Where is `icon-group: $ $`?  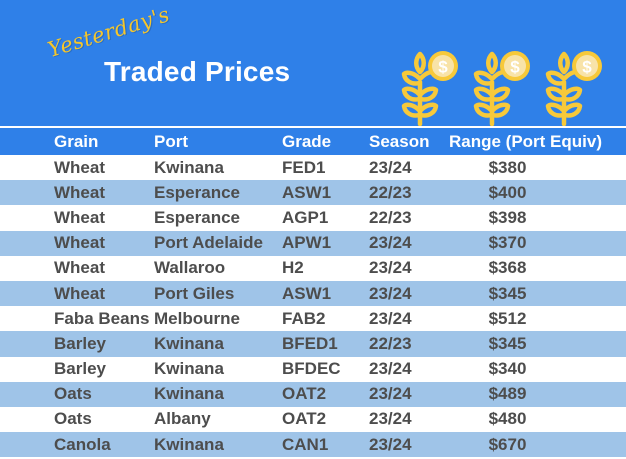
icon-group: $ $ is located at coordinates (506, 87).